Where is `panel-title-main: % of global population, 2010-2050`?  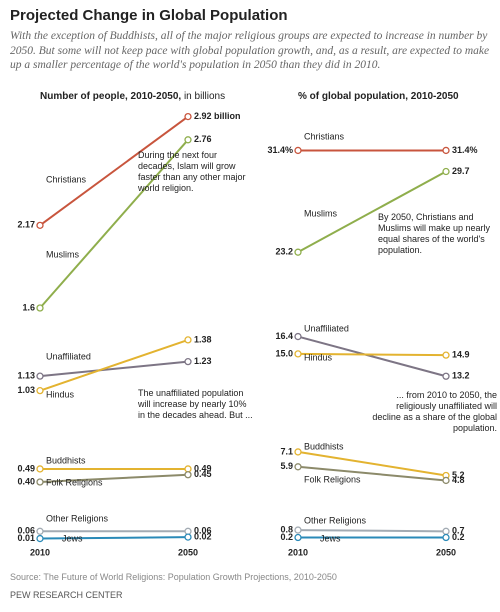 panel-title-main: % of global population, 2010-2050 is located at coordinates (378, 96).